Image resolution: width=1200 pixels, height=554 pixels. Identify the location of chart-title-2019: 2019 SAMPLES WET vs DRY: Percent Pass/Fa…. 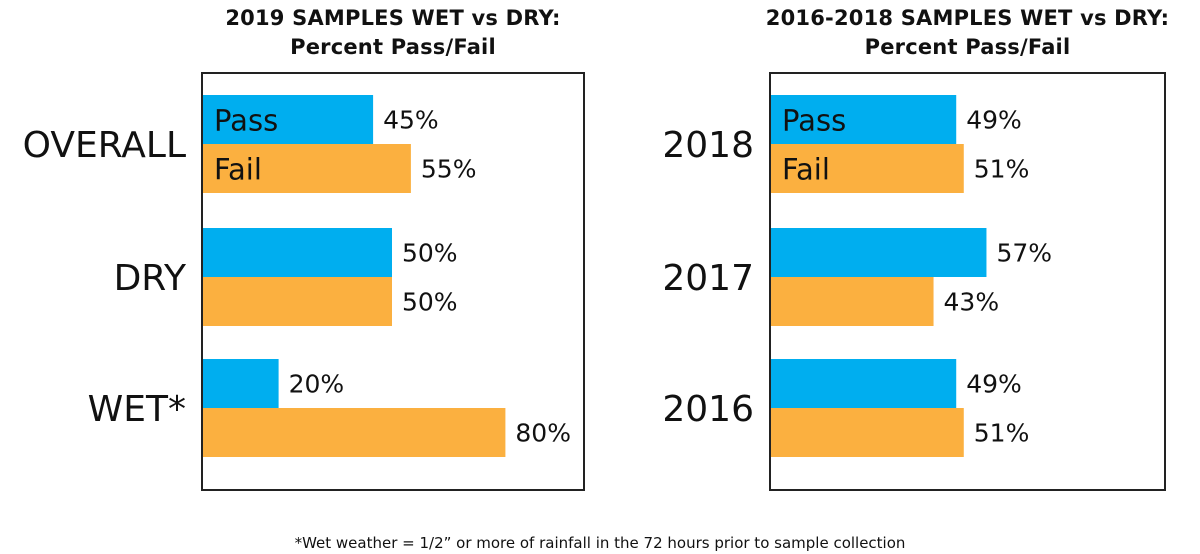
(393, 33).